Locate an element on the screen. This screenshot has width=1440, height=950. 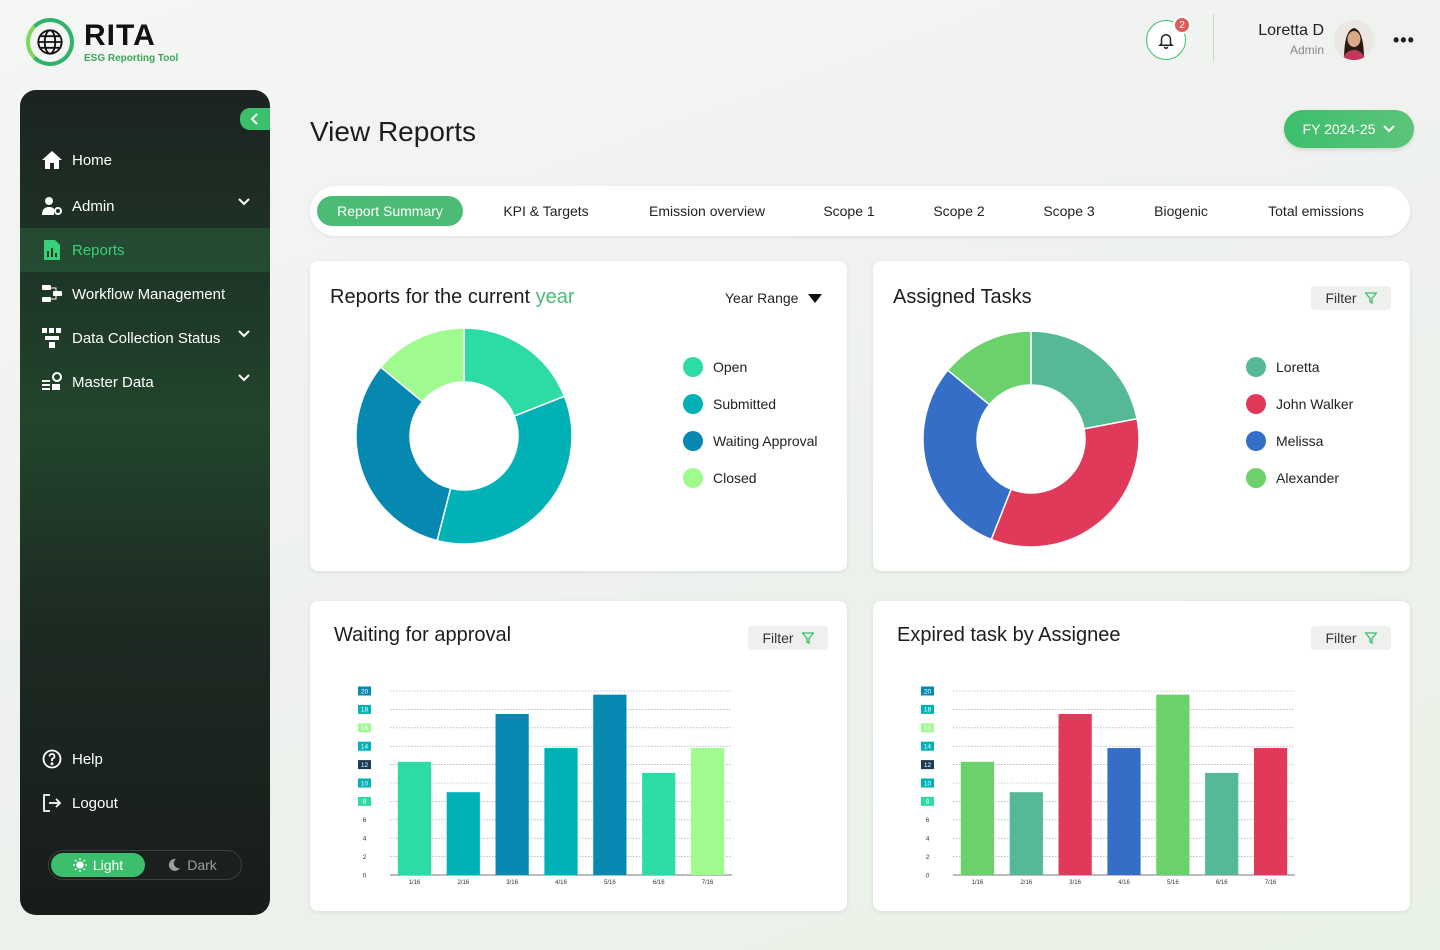
y-tick-label: 20 is located at coordinates (928, 691).